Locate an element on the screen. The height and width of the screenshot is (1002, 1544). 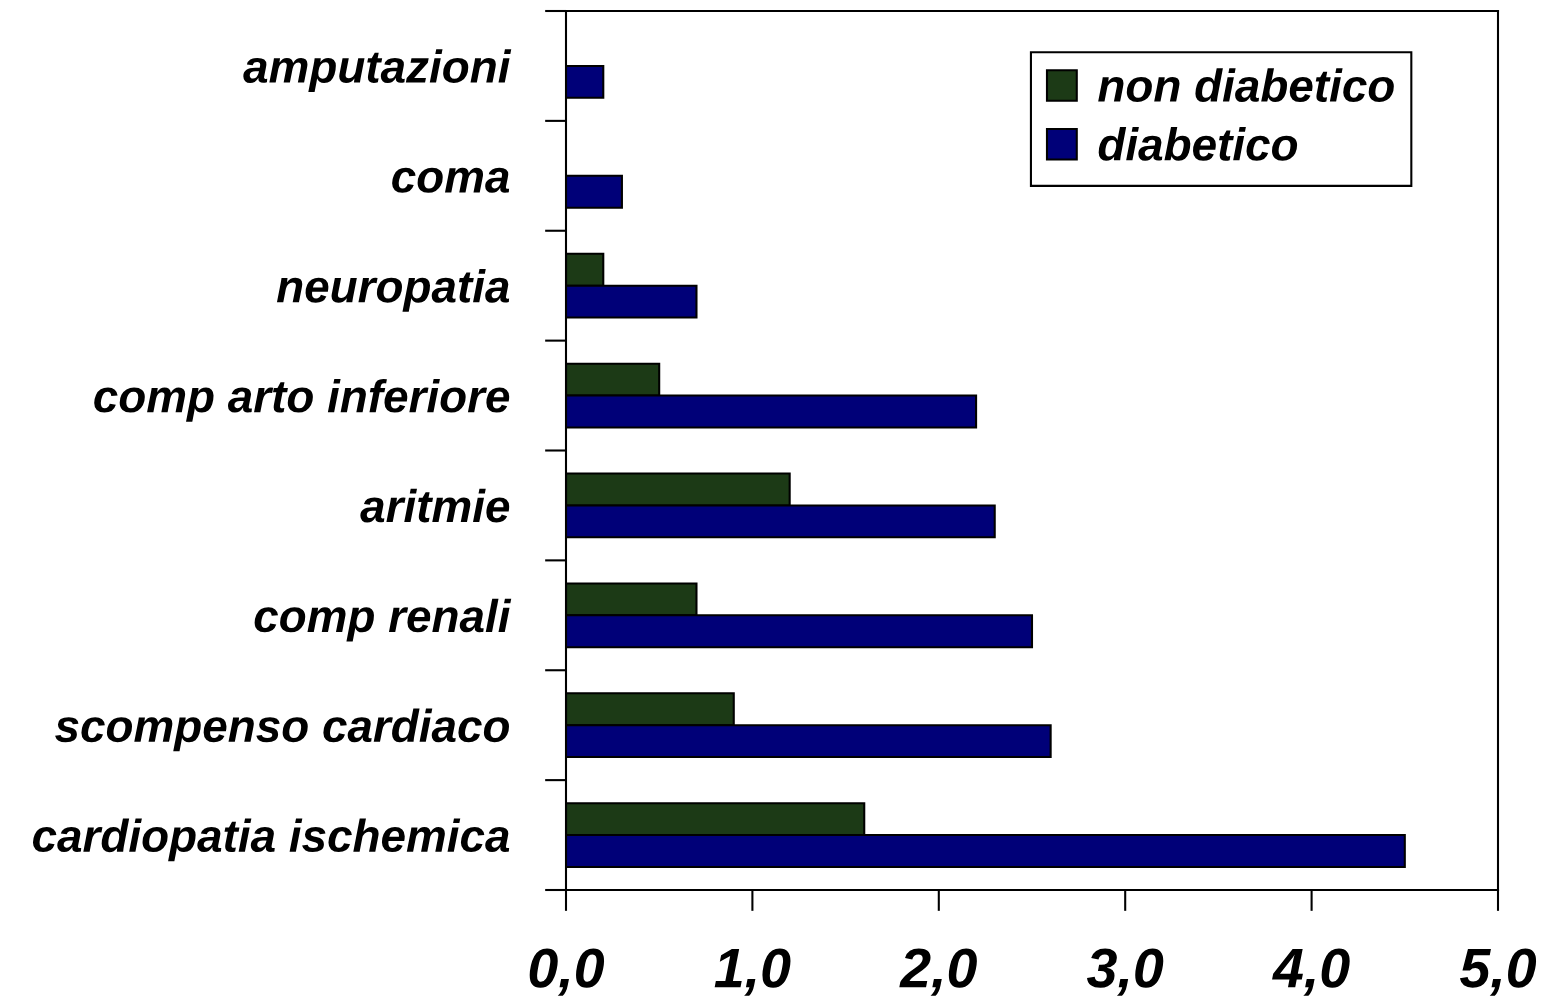
x-tick-label: 4,0 is located at coordinates (1311, 972).